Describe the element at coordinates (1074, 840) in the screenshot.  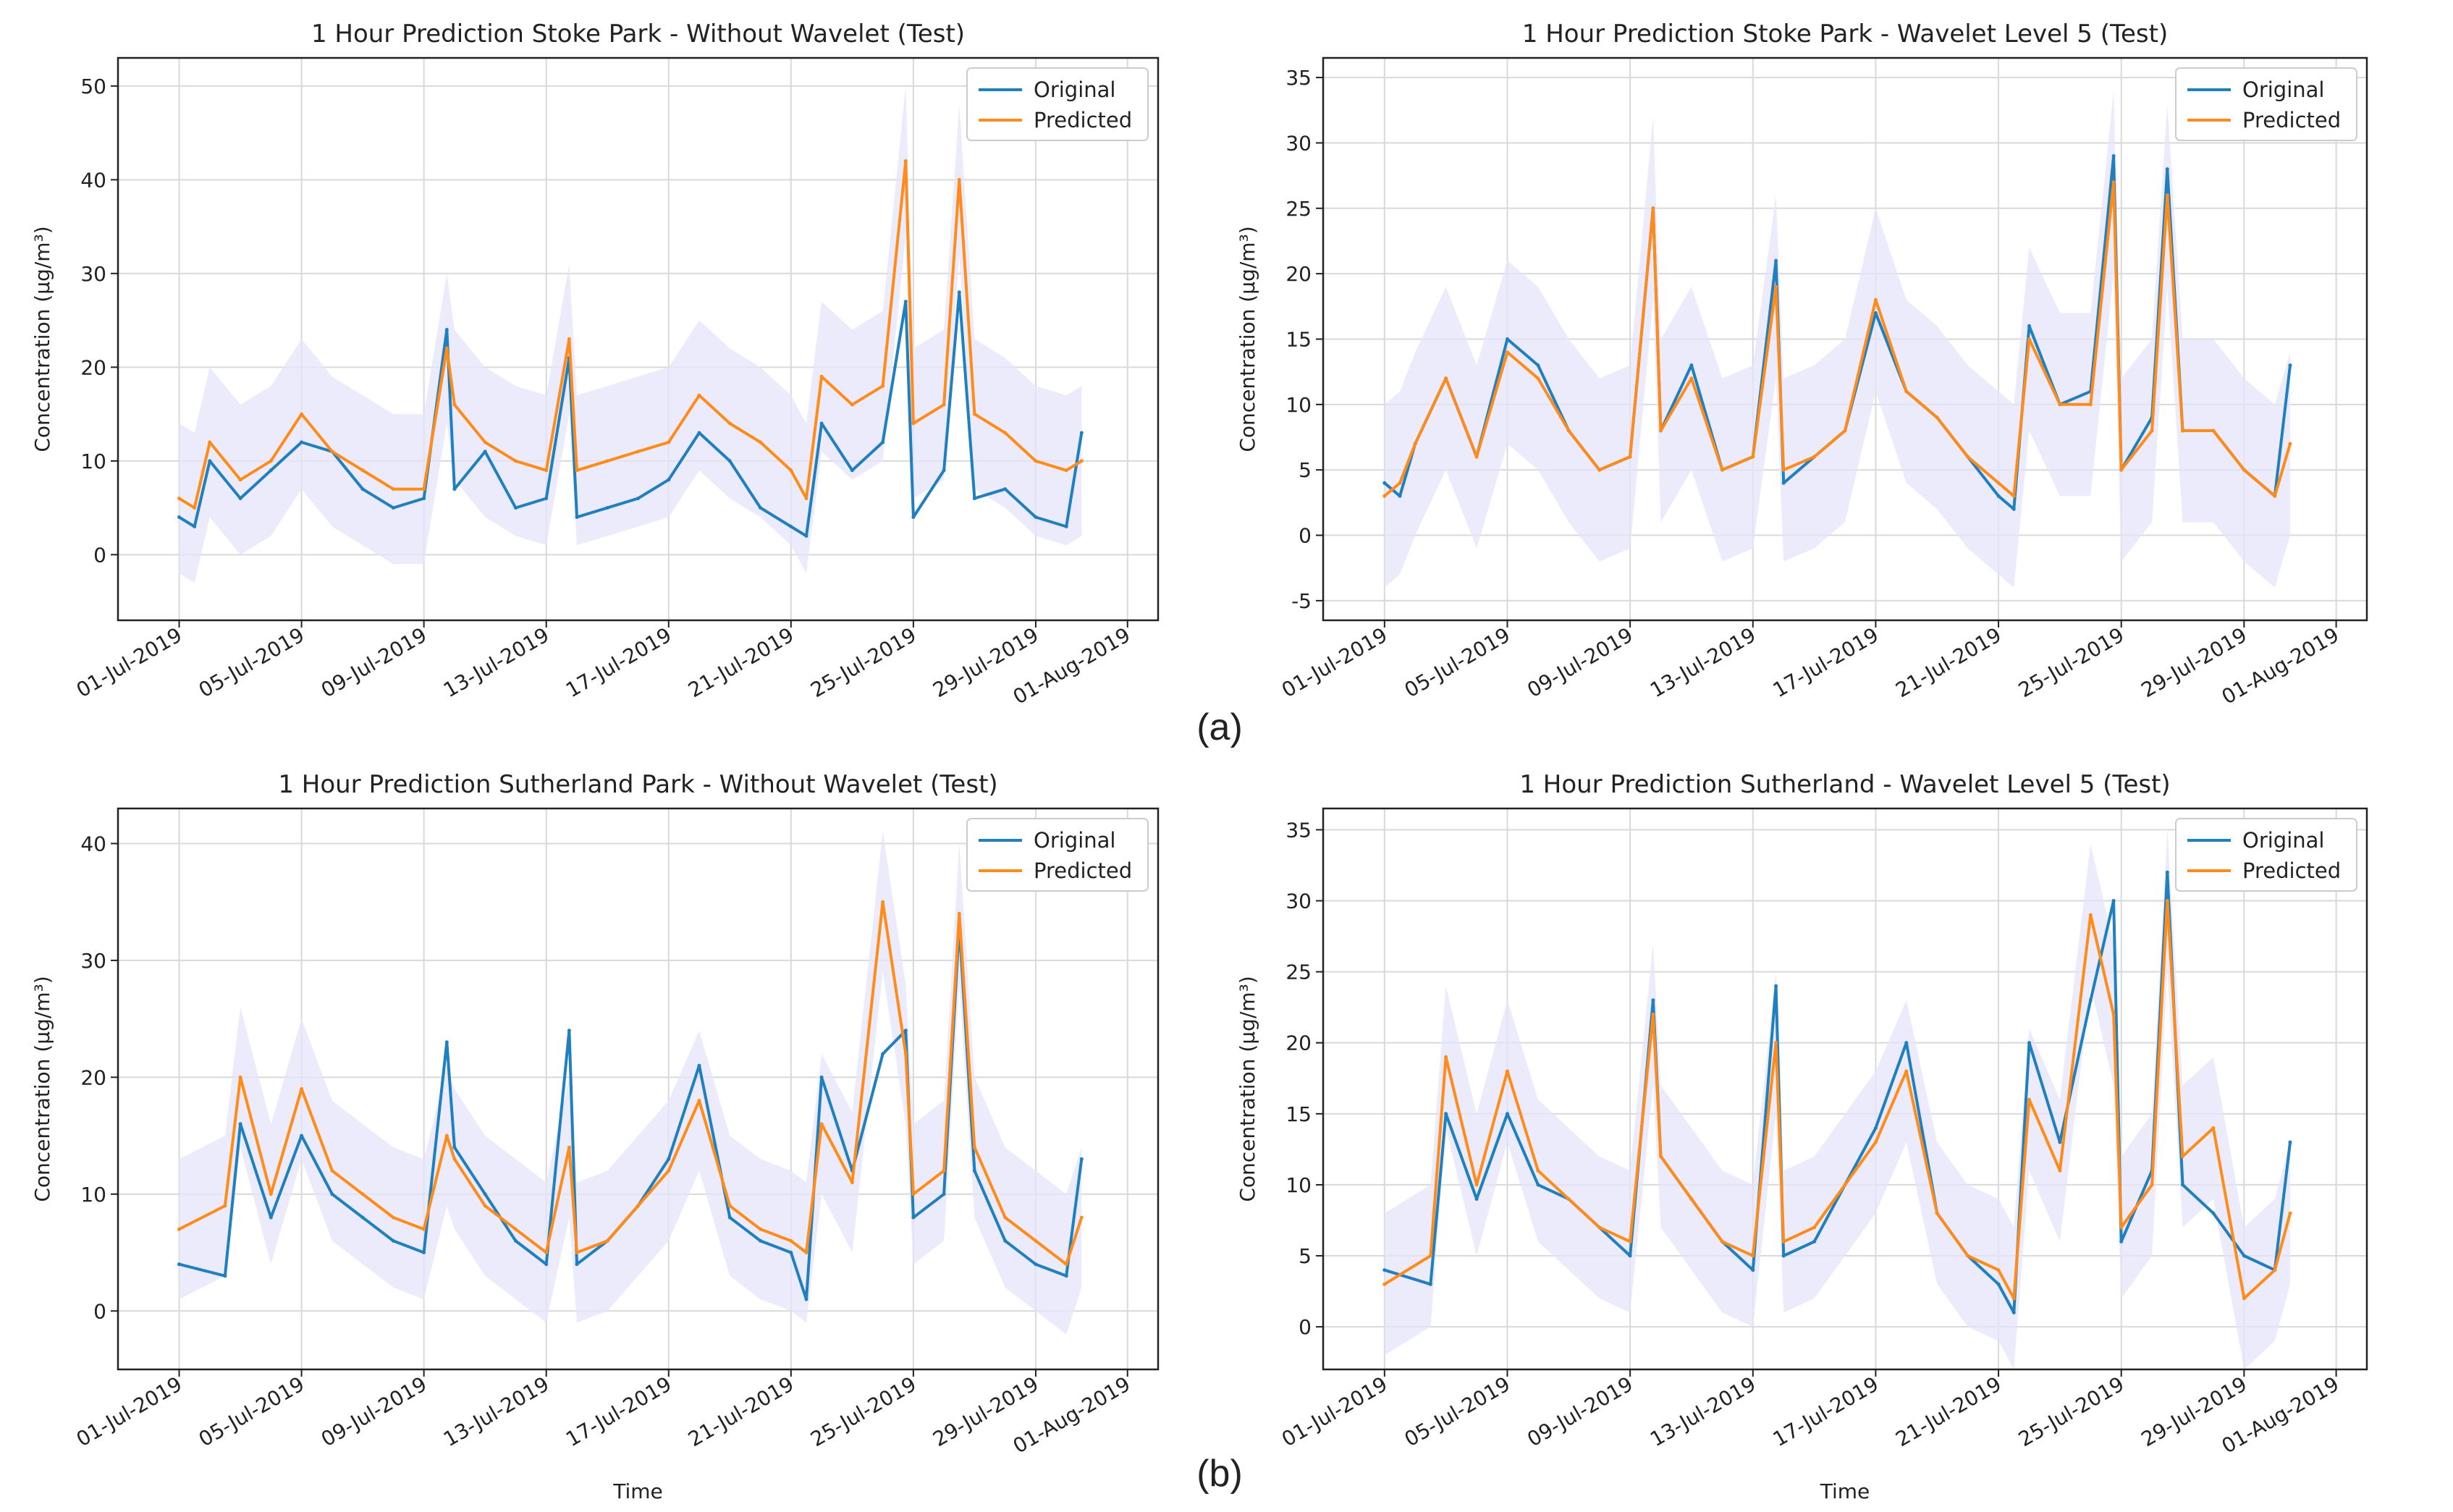
I see `legend-label-original: Original` at that location.